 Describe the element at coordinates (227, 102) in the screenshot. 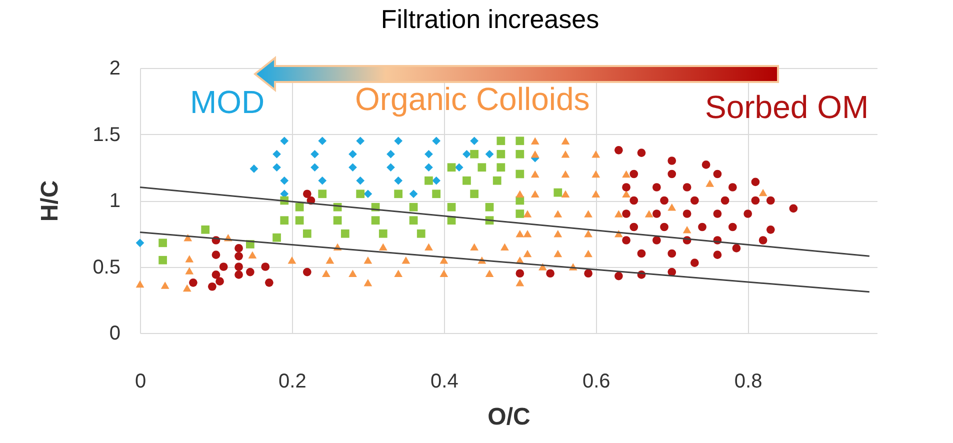

I see `series-label: MOD` at that location.